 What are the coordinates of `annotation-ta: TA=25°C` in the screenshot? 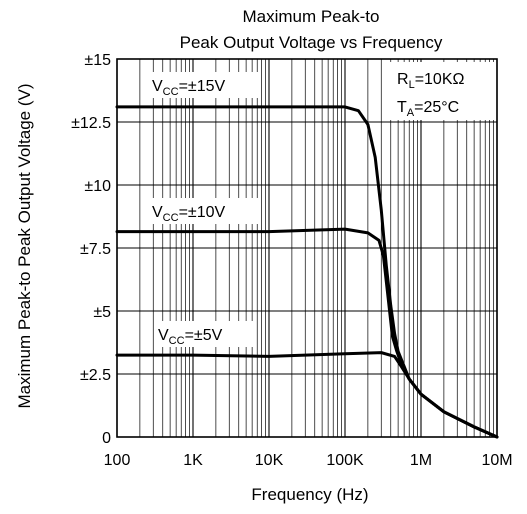 It's located at (428, 109).